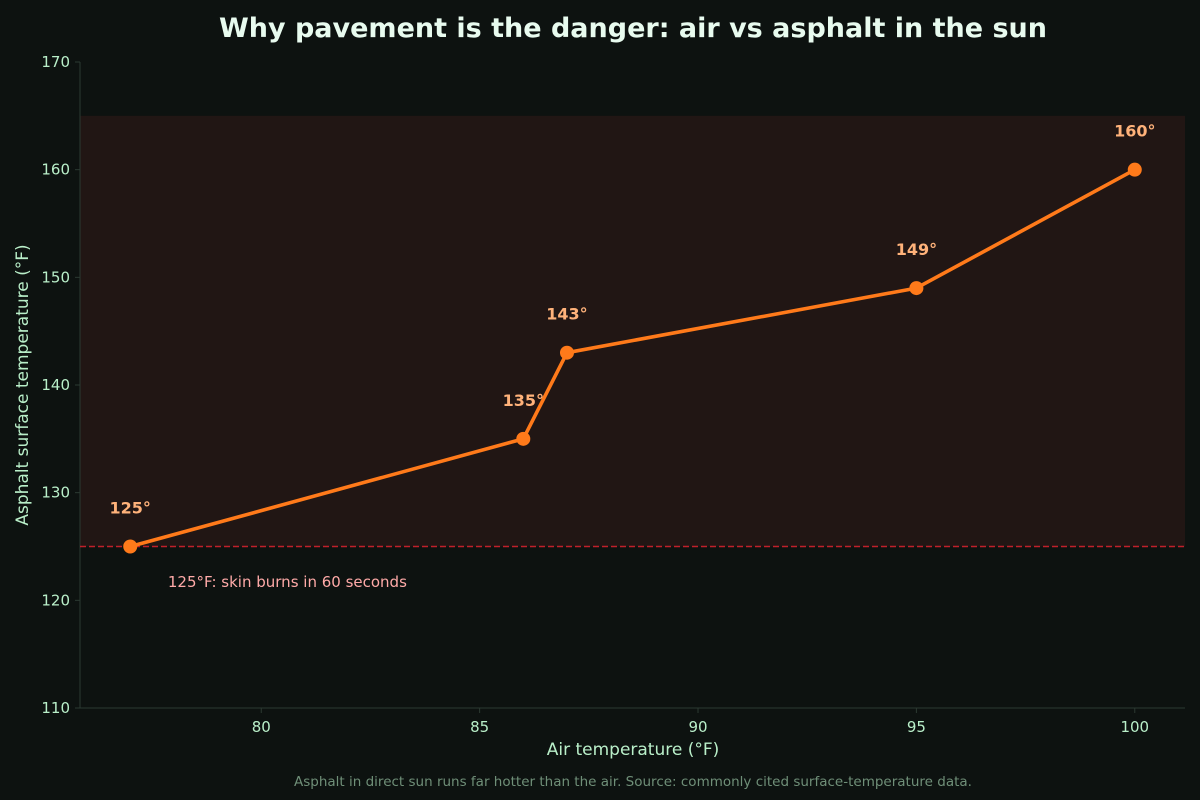  What do you see at coordinates (523, 400) in the screenshot?
I see `data-label: 135°` at bounding box center [523, 400].